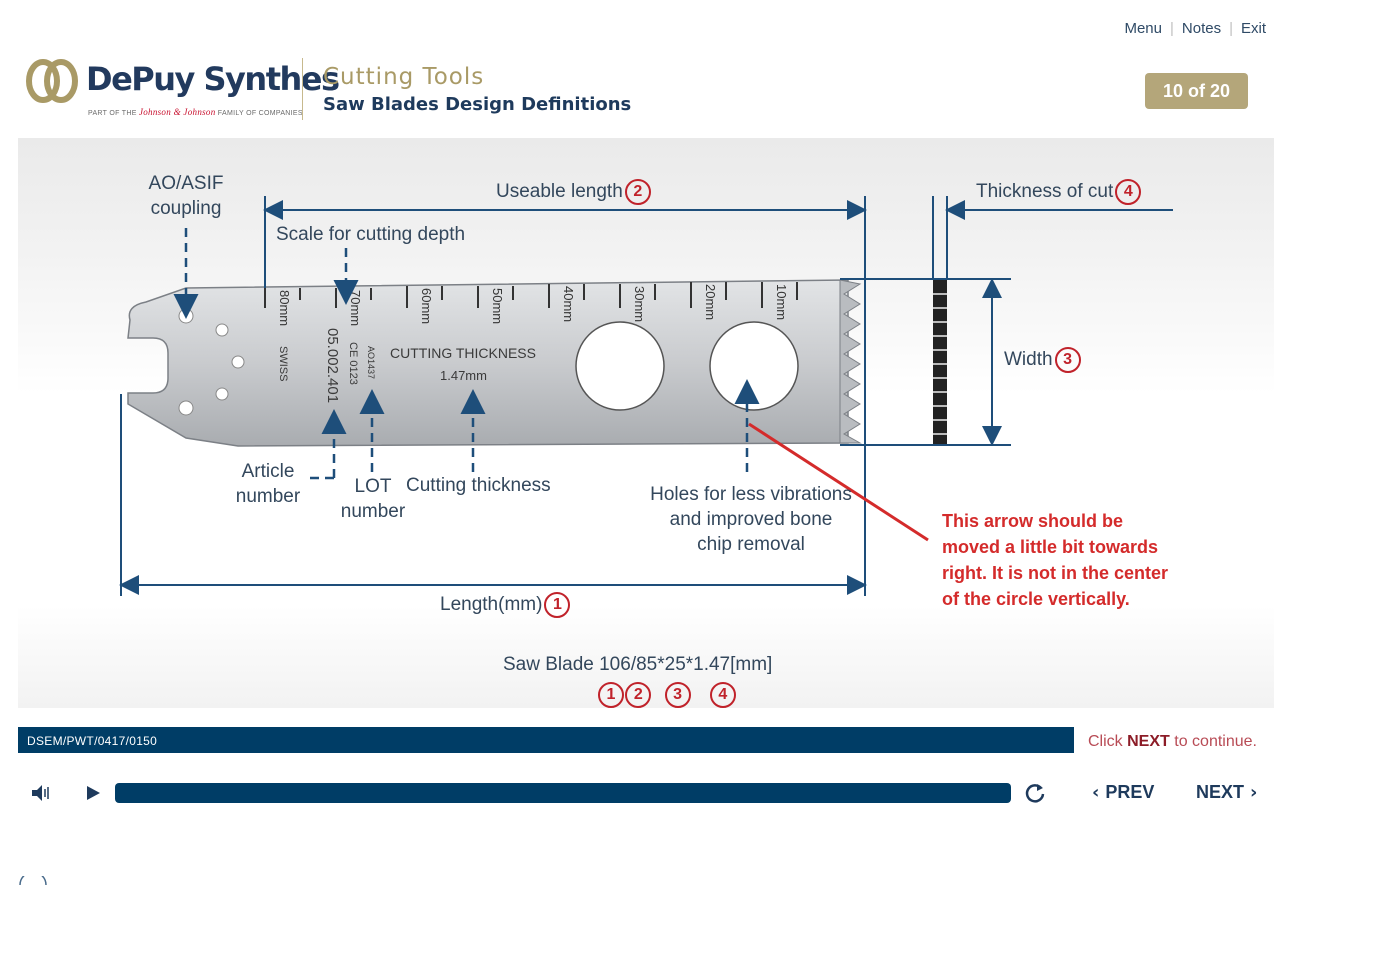  What do you see at coordinates (177, 112) in the screenshot?
I see `johnson-johnson-logo: Johnson & Johnson` at bounding box center [177, 112].